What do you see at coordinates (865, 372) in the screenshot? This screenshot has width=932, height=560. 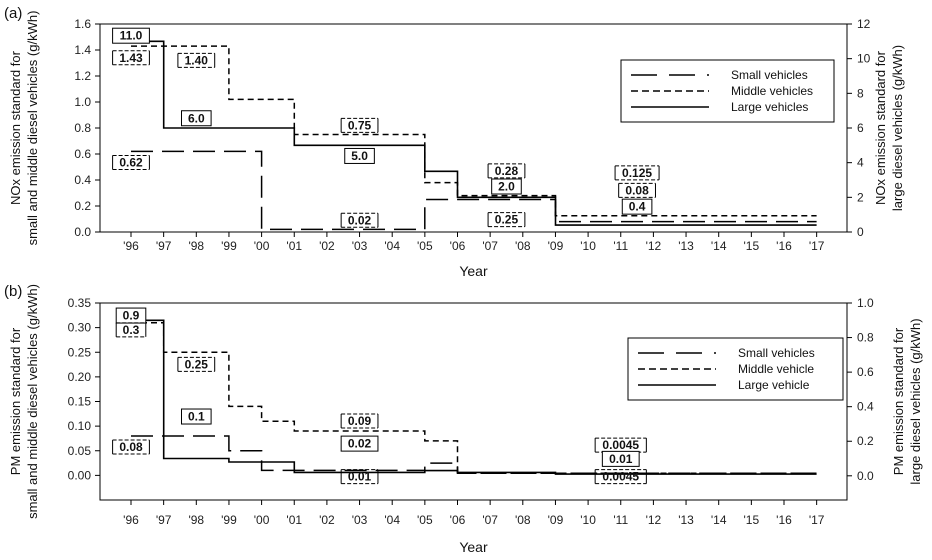 I see `y-right-tick-label: 0.6` at bounding box center [865, 372].